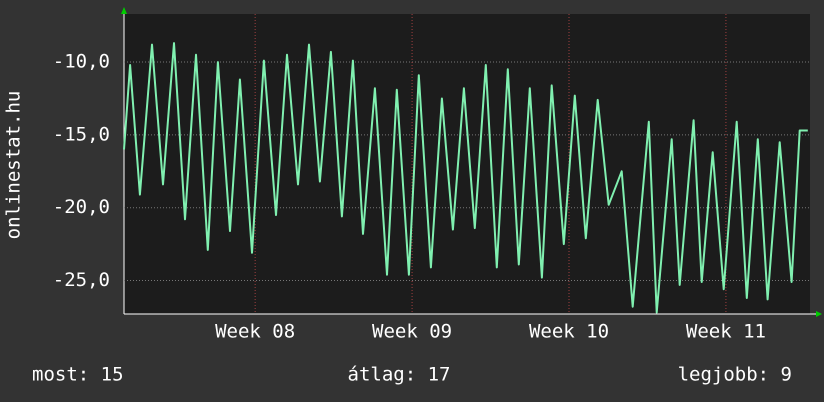 The width and height of the screenshot is (824, 402). I want to click on y-tick-label: -25,0, so click(81, 280).